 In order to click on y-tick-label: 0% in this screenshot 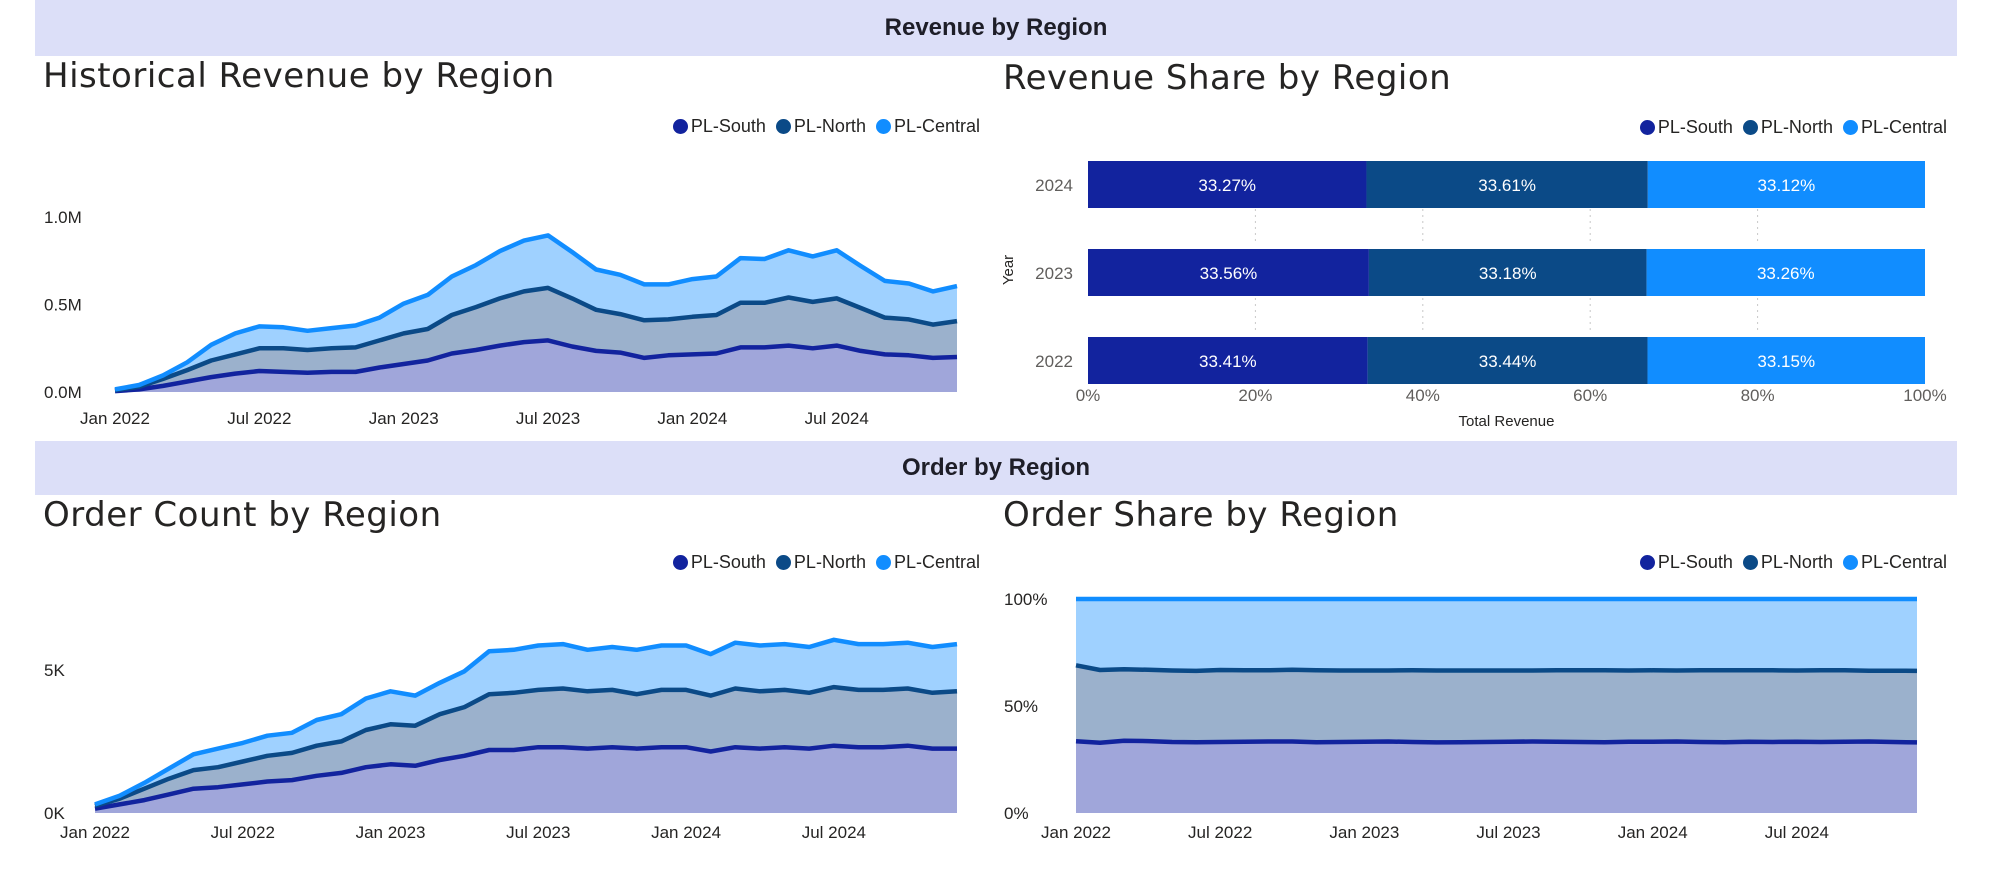, I will do `click(1016, 813)`.